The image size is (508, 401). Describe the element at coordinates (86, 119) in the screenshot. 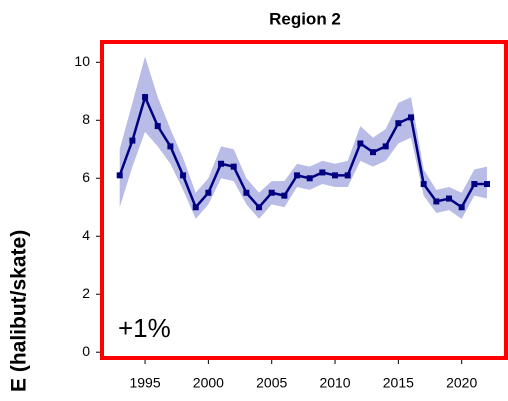

I see `y-tick-label: 8` at that location.